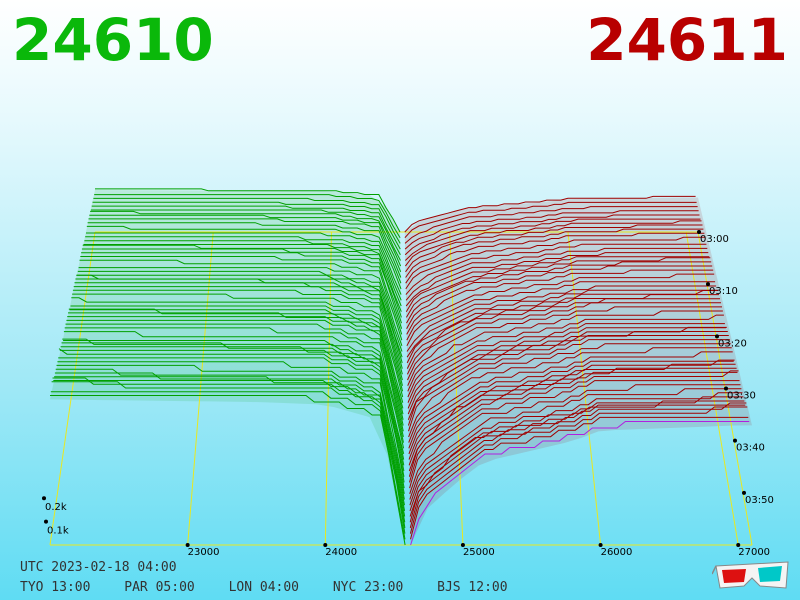 The width and height of the screenshot is (800, 600). What do you see at coordinates (750, 448) in the screenshot?
I see `time-tick-label: 03:40` at bounding box center [750, 448].